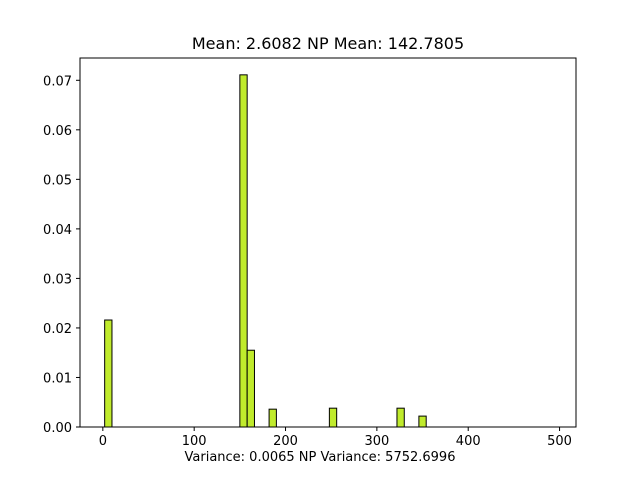 Image resolution: width=640 pixels, height=480 pixels. Describe the element at coordinates (328, 43) in the screenshot. I see `chart-title: Mean: 2.6082 NP Mean: 142.7805` at that location.